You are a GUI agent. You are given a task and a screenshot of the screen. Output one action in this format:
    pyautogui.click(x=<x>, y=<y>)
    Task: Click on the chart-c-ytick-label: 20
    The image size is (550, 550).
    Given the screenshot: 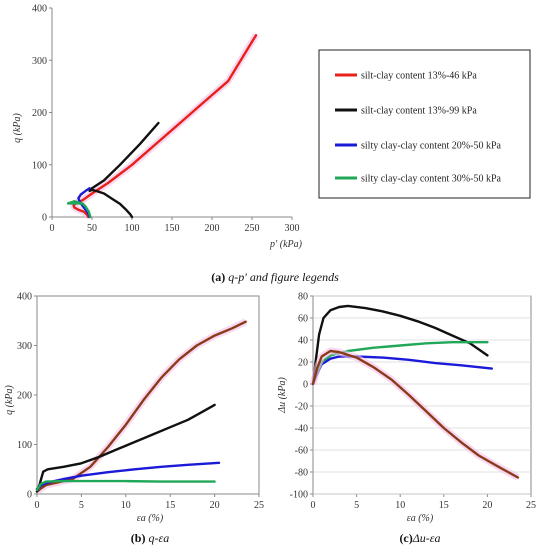 What is the action you would take?
    pyautogui.click(x=303, y=363)
    